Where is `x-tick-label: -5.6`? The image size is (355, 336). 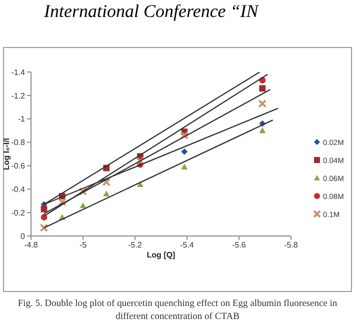
x-tick-label: -5.6 is located at coordinates (239, 245).